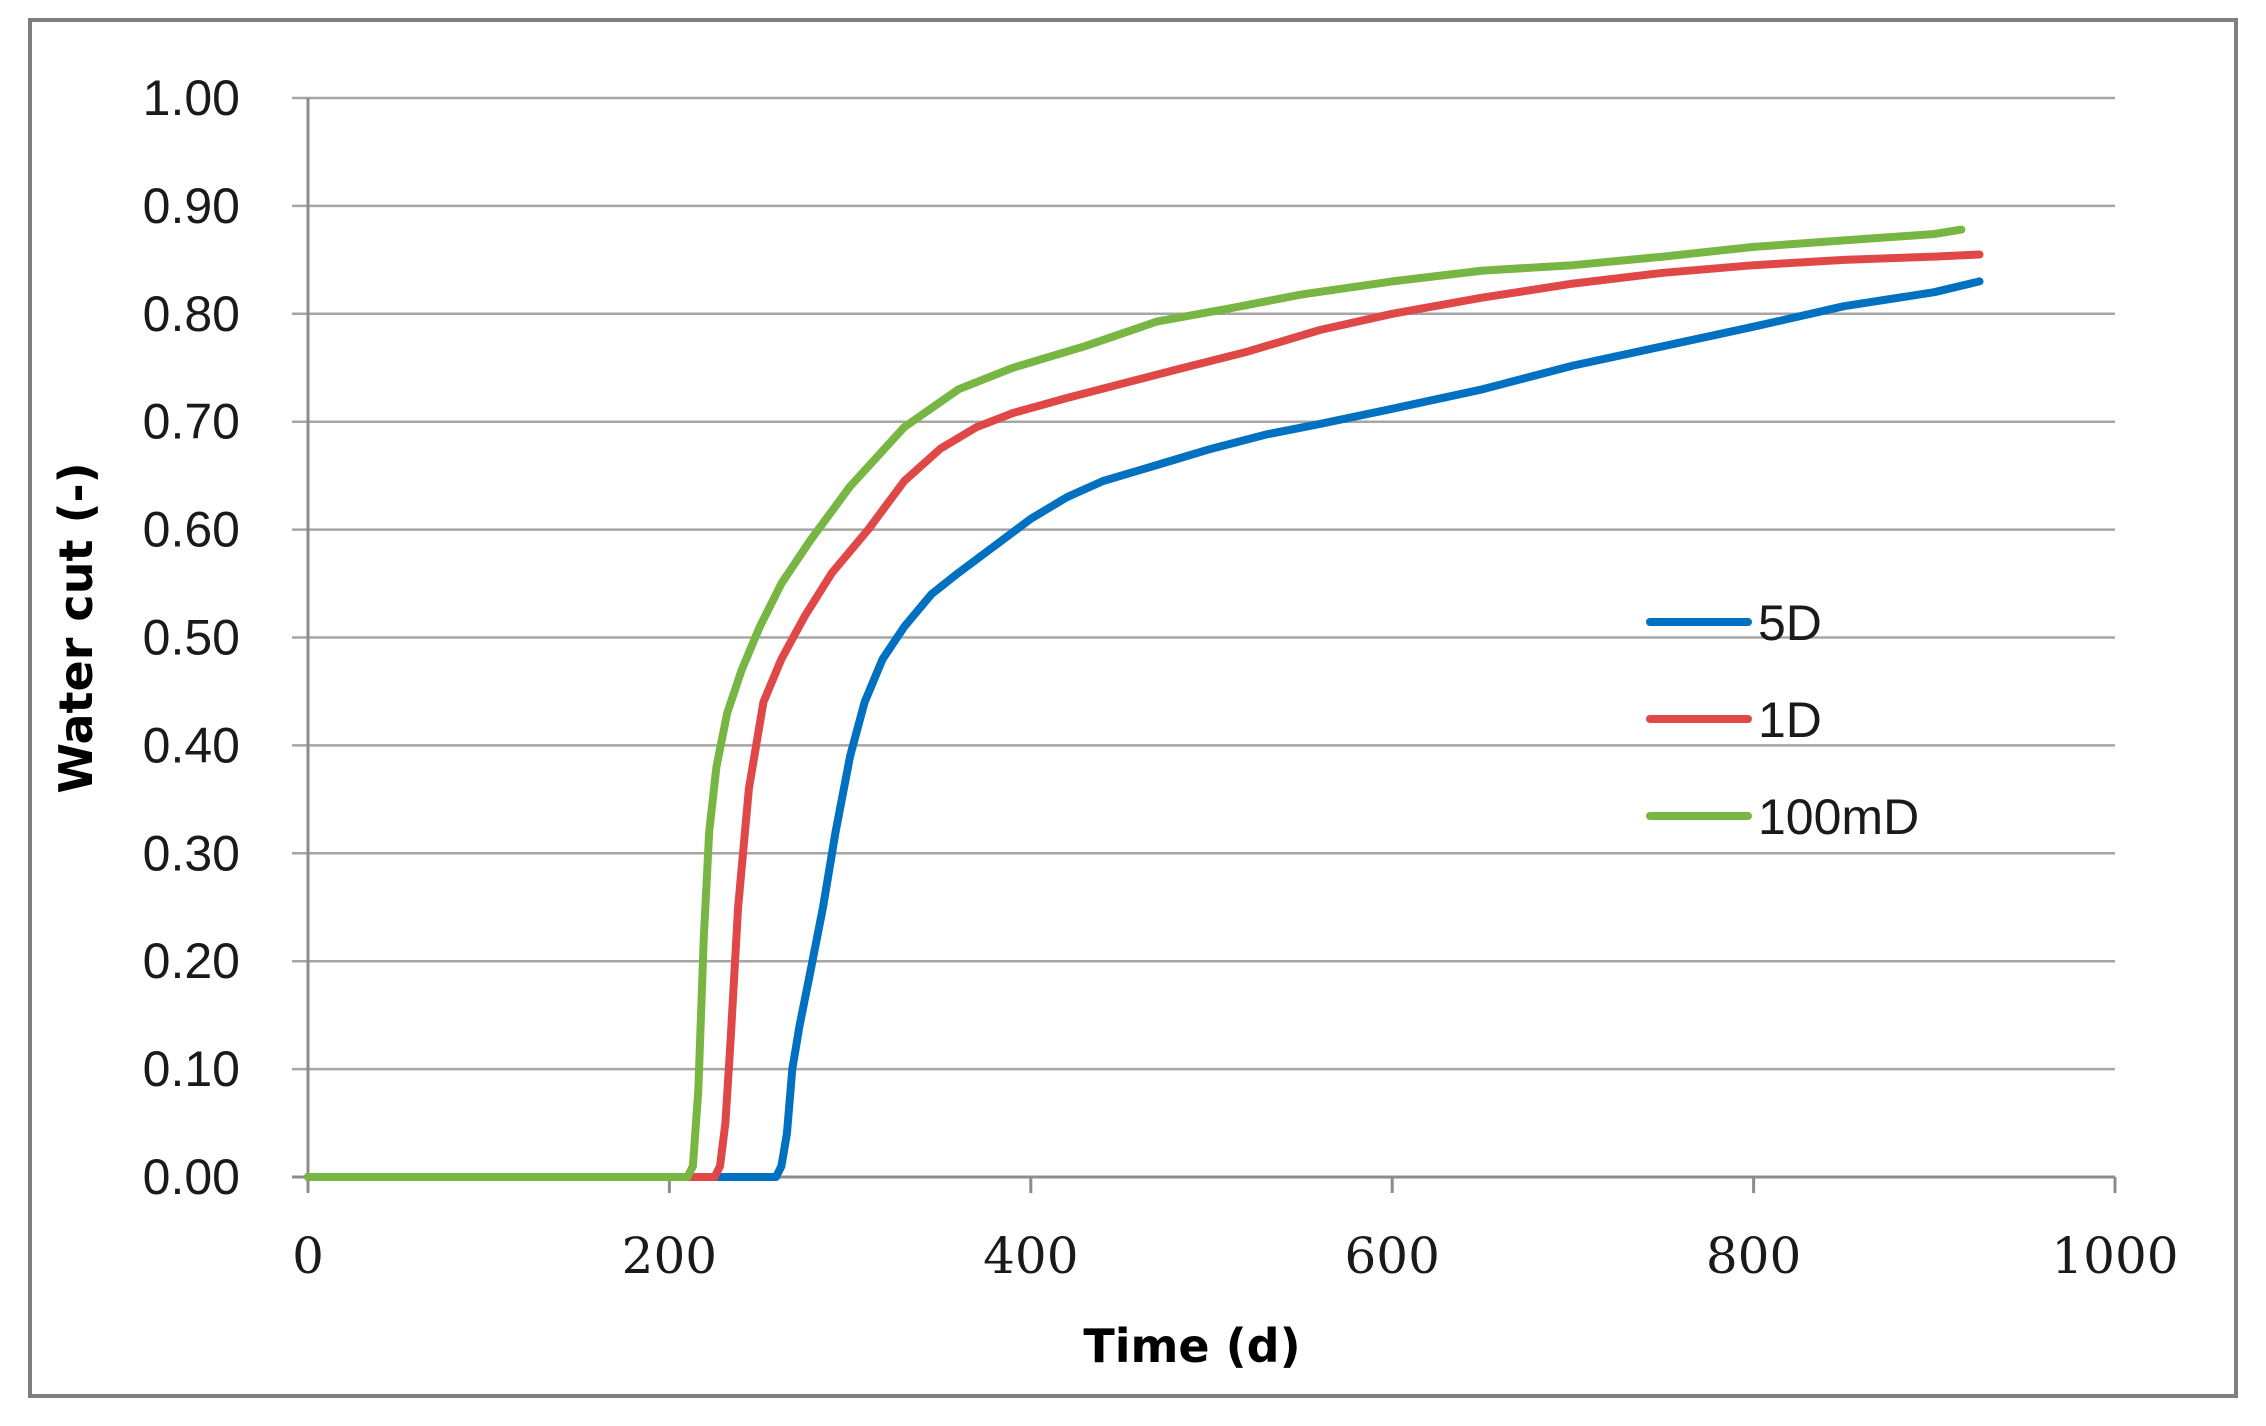 Image resolution: width=2266 pixels, height=1426 pixels. I want to click on y-tick-label: 0.10, so click(191, 1069).